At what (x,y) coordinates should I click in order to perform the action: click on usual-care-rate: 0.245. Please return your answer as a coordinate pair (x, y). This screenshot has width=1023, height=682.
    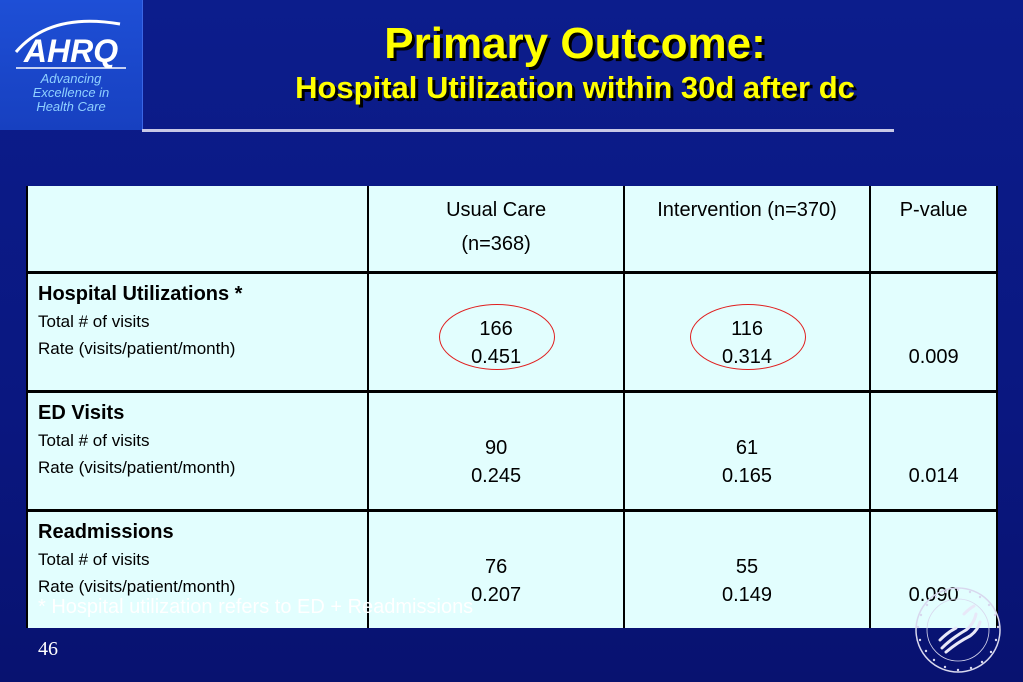
    Looking at the image, I should click on (496, 476).